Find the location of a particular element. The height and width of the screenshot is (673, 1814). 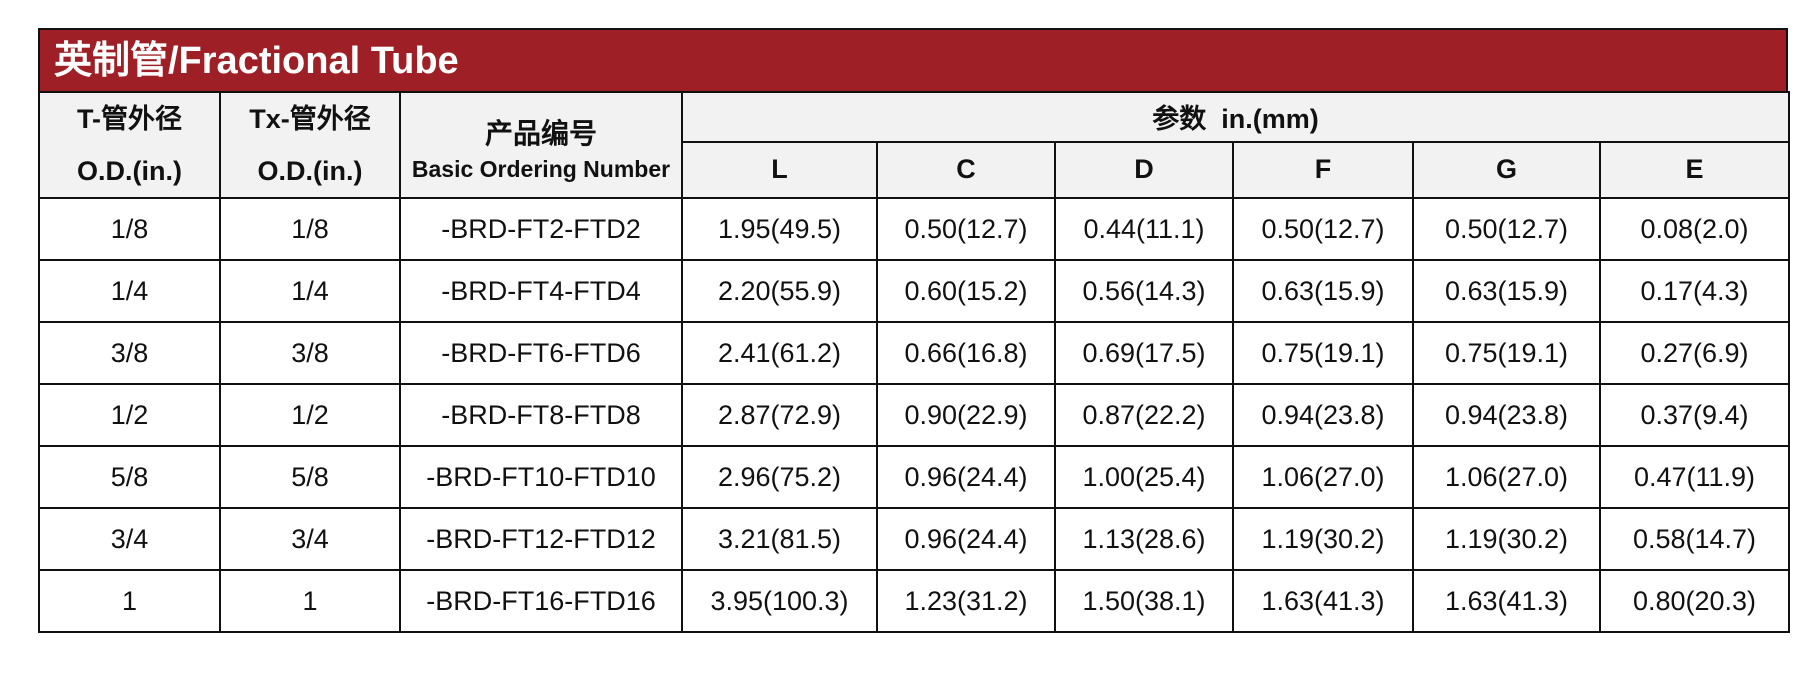

cell-tx-od: 3/8 is located at coordinates (310, 353).